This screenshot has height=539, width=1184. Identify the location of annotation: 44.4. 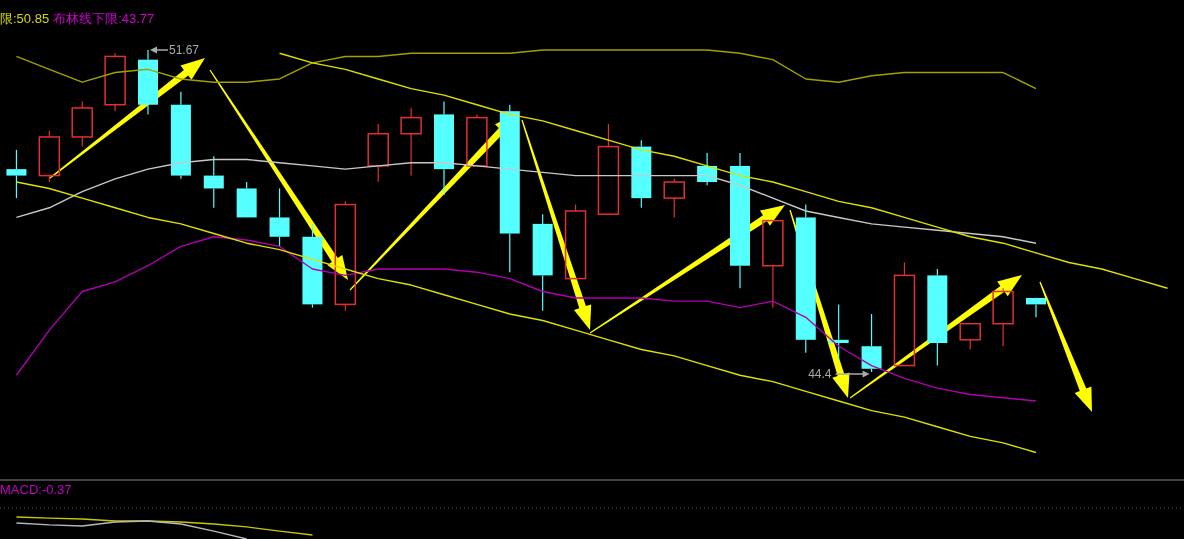
(820, 374).